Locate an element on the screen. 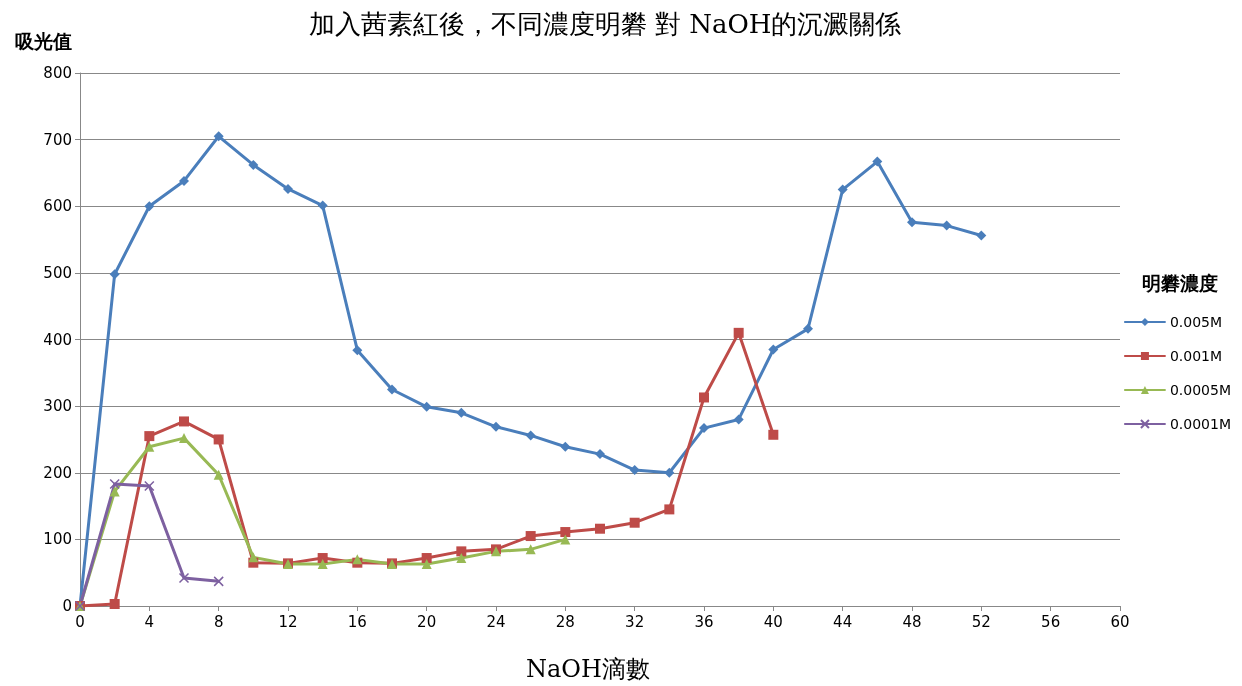  x-axis-title: NaOH滴數 is located at coordinates (588, 669).